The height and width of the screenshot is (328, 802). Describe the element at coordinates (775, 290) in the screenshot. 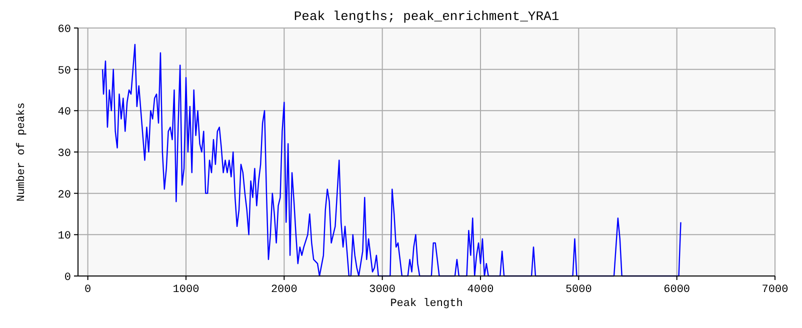

I see `x-tick-label: 7000` at that location.